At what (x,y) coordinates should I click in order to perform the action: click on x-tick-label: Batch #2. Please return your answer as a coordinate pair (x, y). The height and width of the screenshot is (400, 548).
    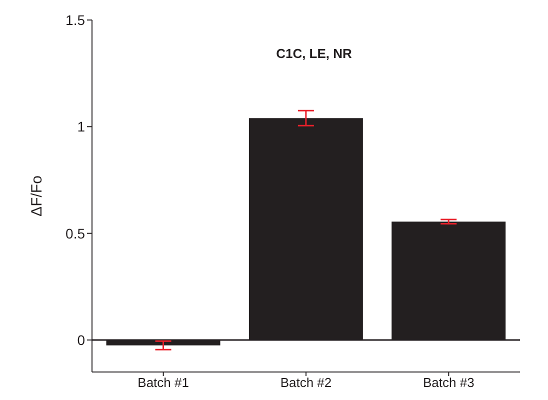
    Looking at the image, I should click on (306, 382).